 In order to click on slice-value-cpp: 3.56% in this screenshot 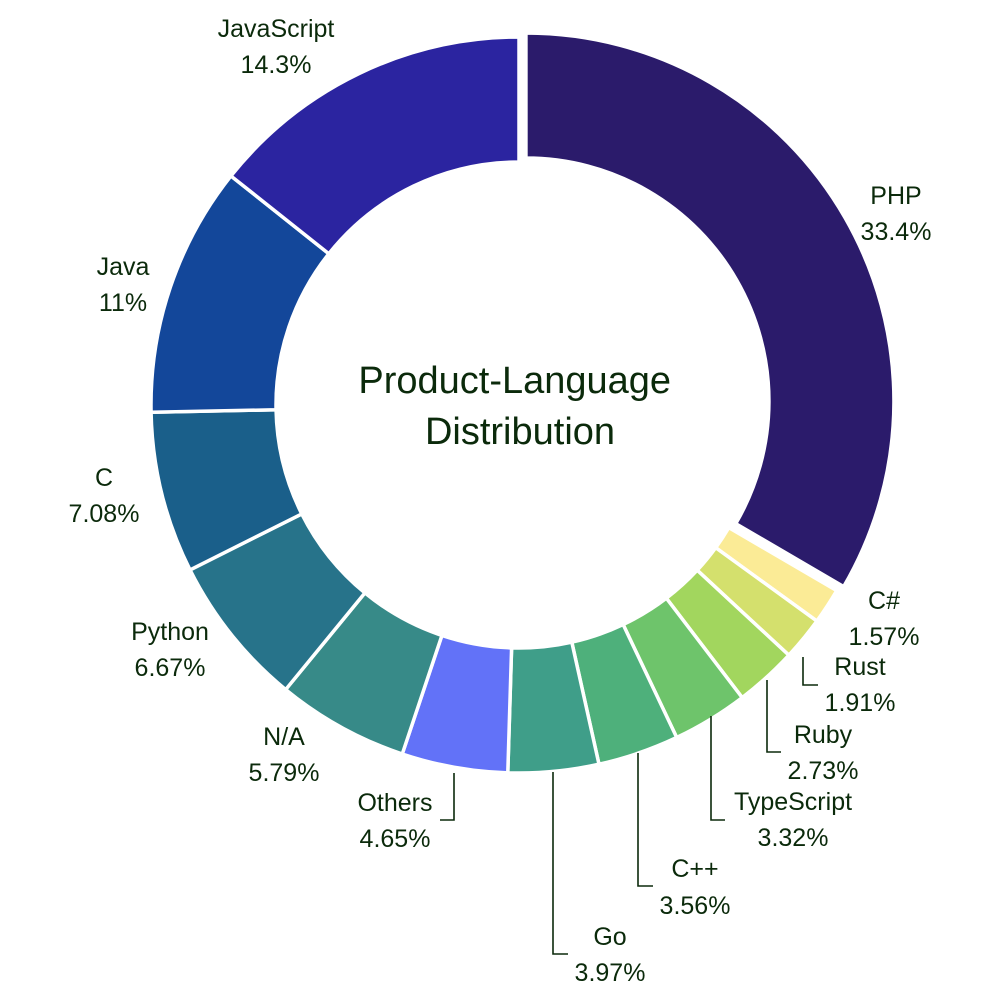, I will do `click(695, 906)`.